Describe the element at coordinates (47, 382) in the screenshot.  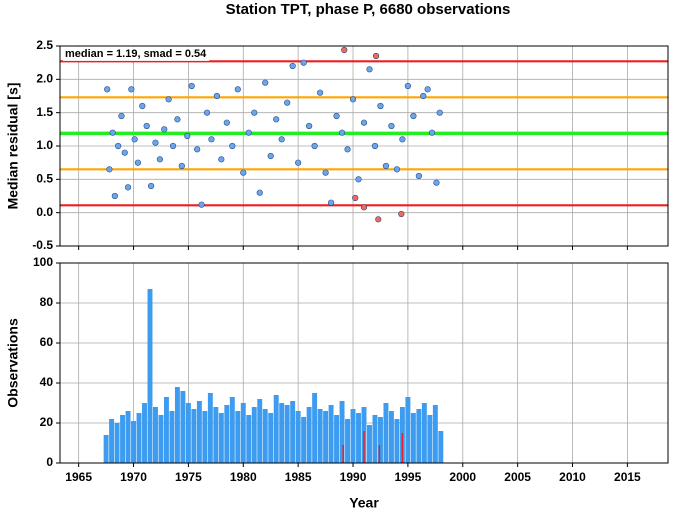
I see `y-tick-label: 40` at that location.